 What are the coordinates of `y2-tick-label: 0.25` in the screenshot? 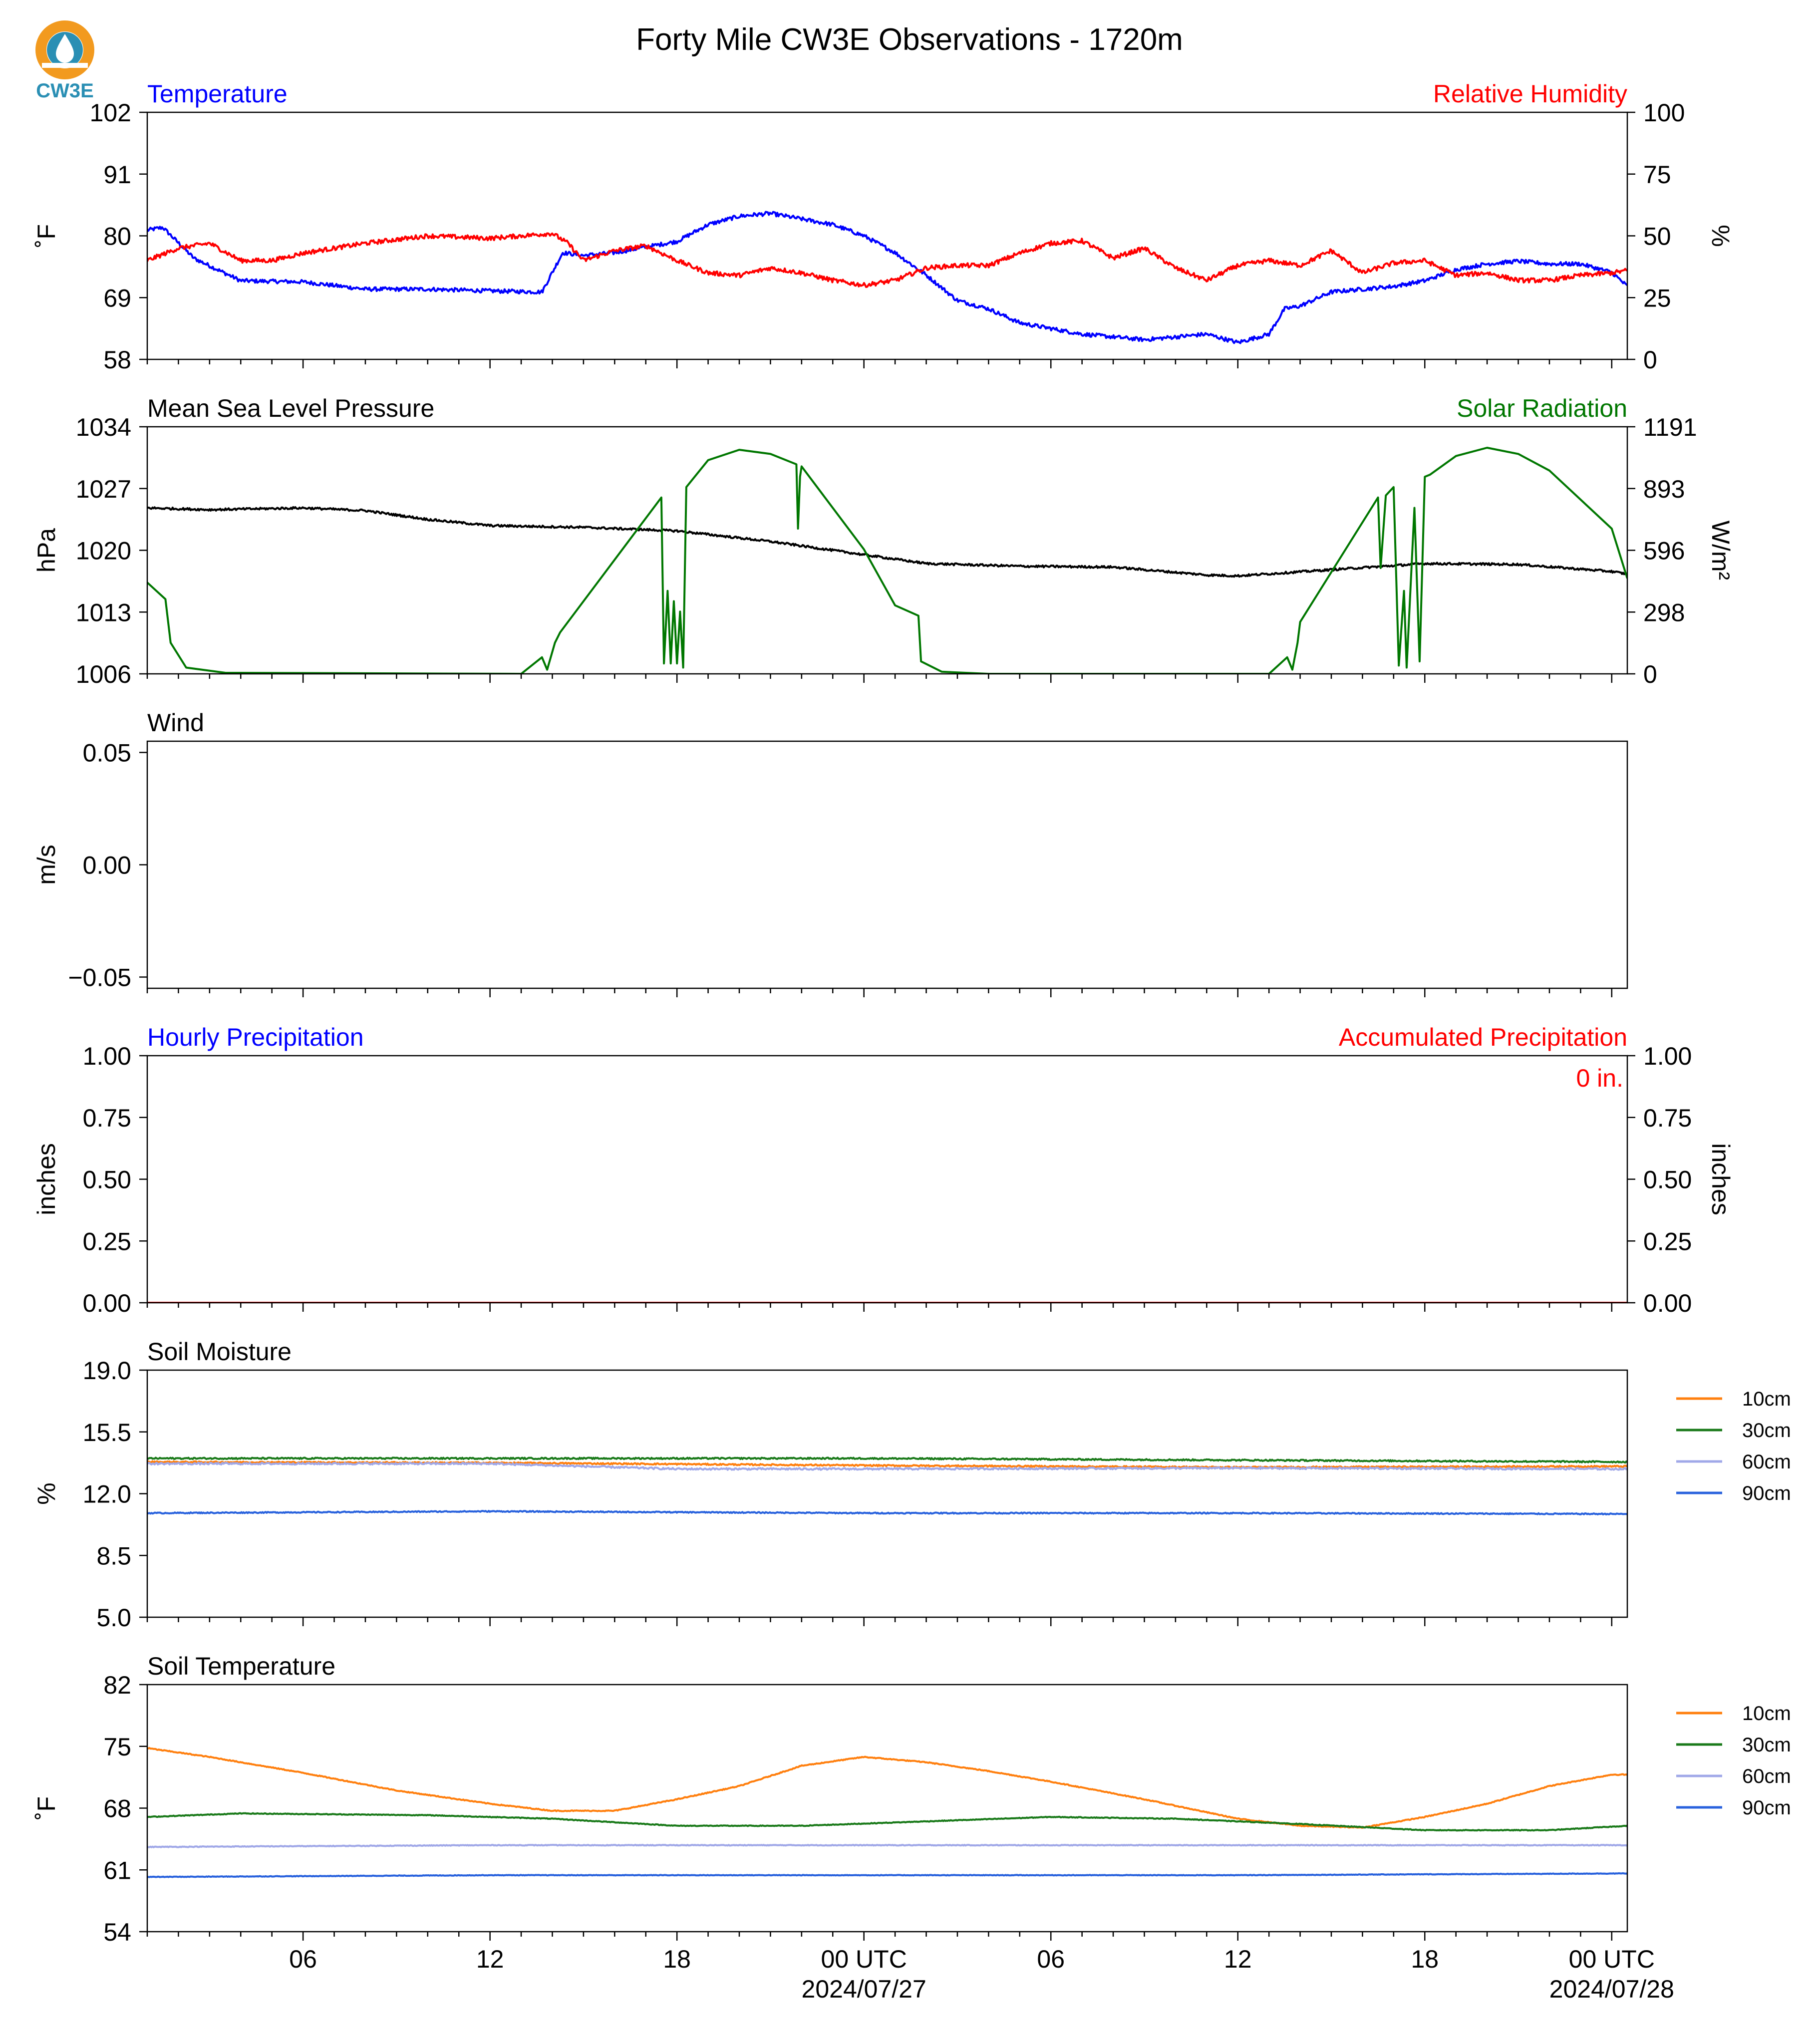 It's located at (1667, 1241).